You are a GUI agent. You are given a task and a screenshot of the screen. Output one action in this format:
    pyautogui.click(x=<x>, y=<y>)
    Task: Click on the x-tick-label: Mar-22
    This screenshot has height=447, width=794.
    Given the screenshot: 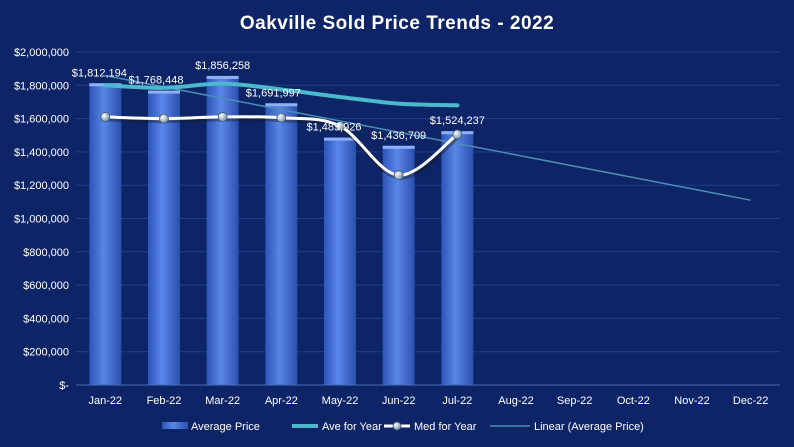 What is the action you would take?
    pyautogui.click(x=222, y=401)
    